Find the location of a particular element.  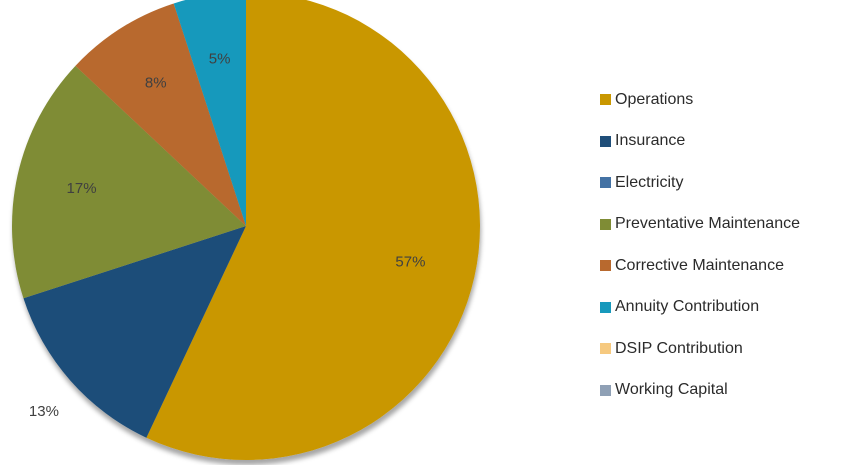

legend-item-working-capital: Working Capital is located at coordinates (725, 391).